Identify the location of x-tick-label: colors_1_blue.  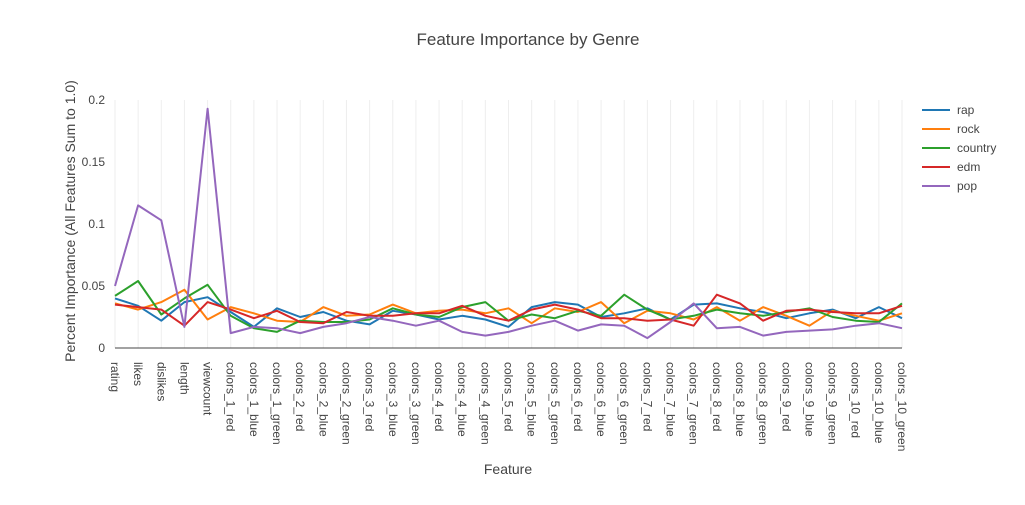
(254, 399).